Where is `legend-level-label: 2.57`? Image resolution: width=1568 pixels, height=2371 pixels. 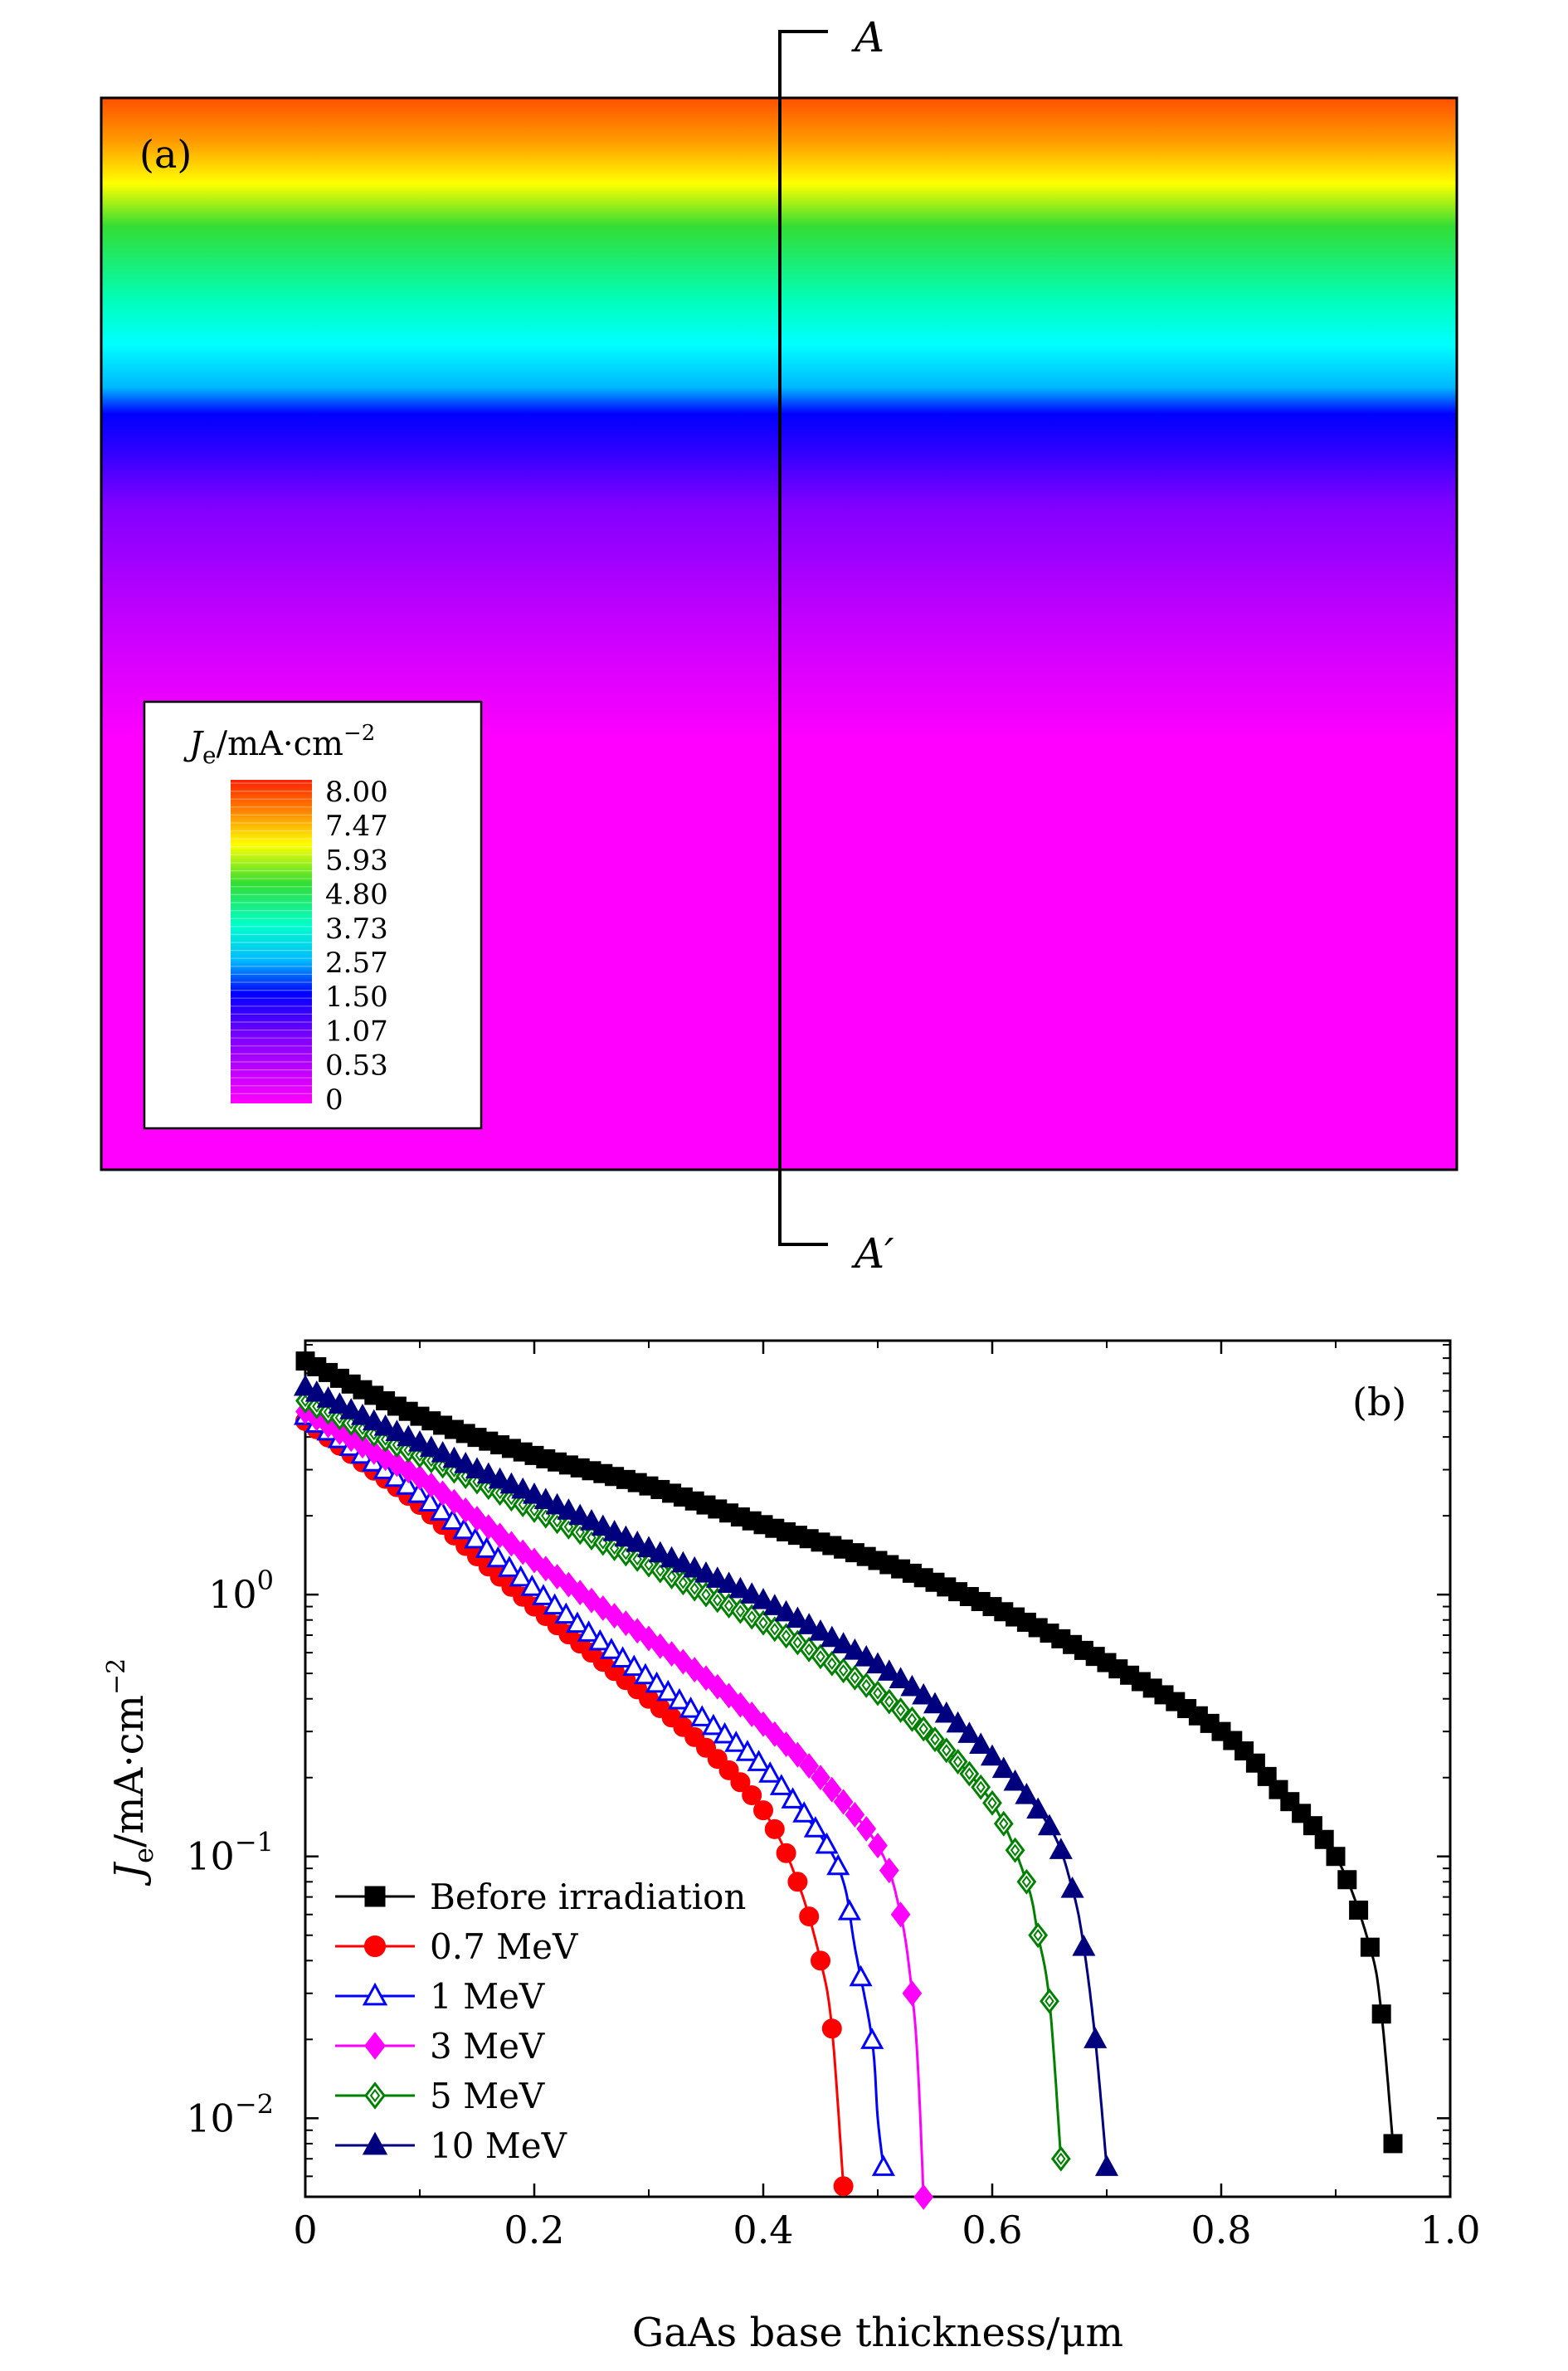 legend-level-label: 2.57 is located at coordinates (356, 964).